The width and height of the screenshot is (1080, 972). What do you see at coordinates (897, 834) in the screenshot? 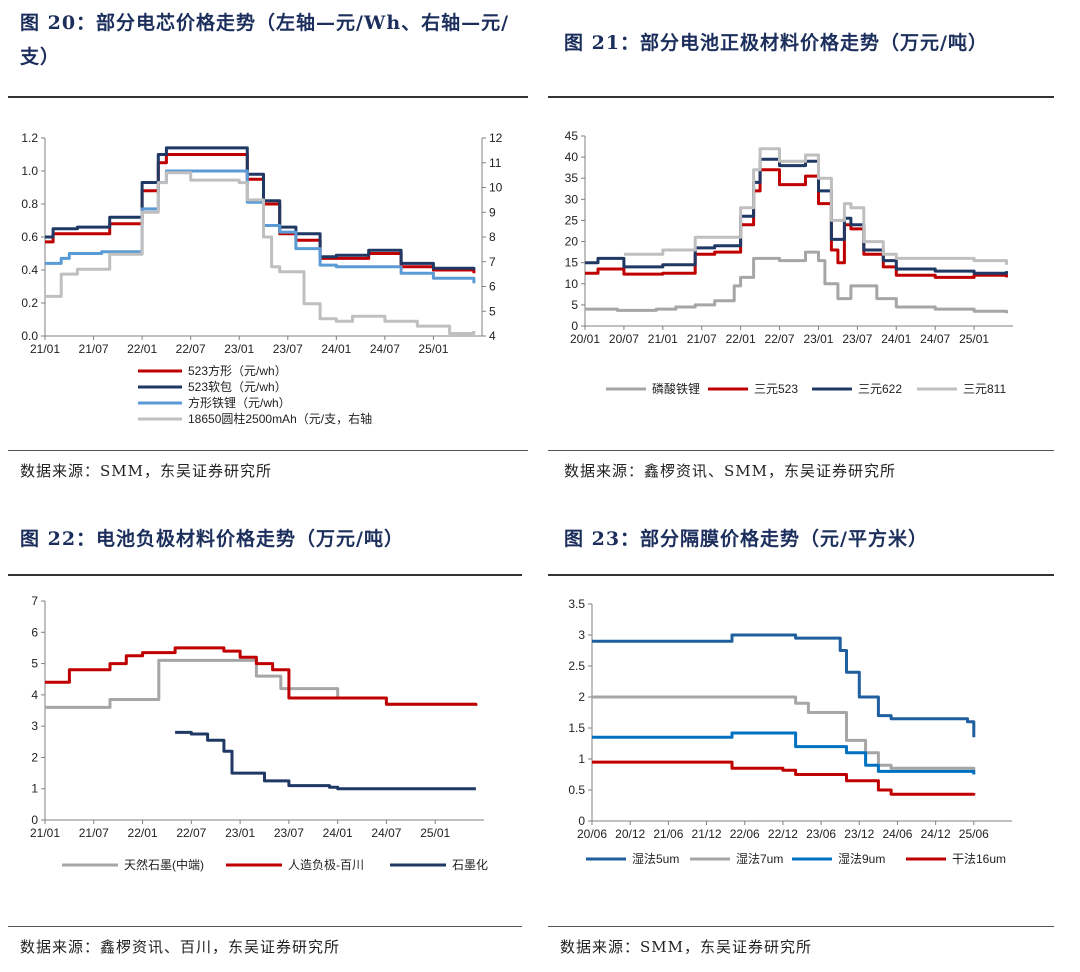
I see `x-tick-label: 24/06` at bounding box center [897, 834].